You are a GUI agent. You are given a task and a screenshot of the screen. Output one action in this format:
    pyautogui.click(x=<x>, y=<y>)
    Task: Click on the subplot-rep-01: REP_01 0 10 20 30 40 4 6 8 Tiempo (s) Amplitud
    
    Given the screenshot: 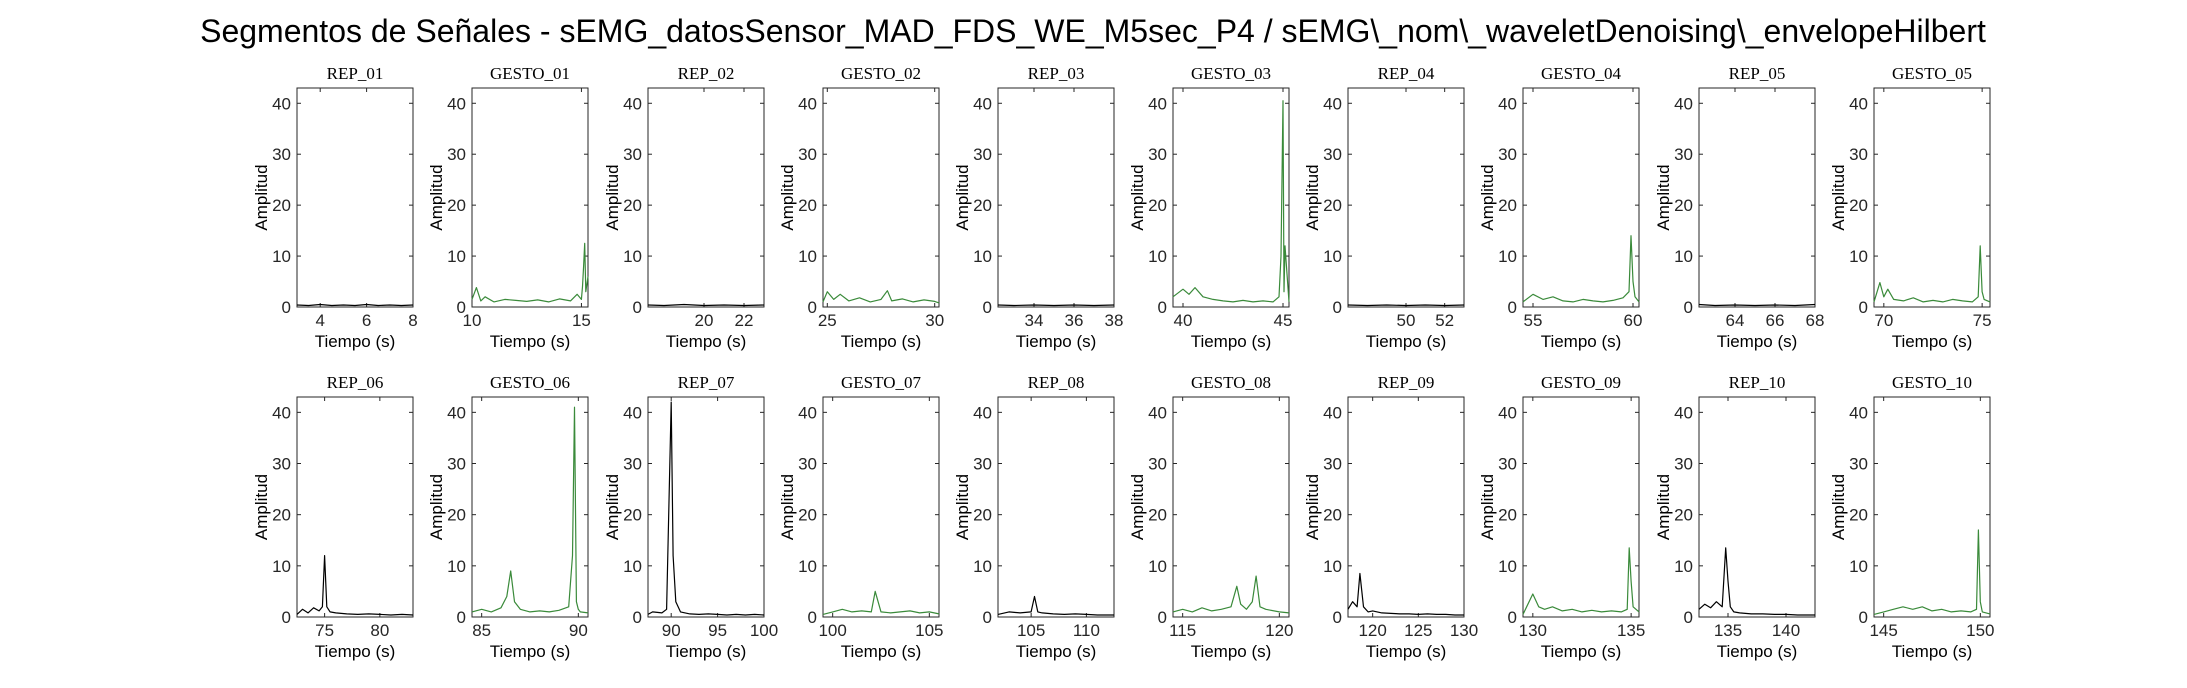 What is the action you would take?
    pyautogui.click(x=335, y=207)
    